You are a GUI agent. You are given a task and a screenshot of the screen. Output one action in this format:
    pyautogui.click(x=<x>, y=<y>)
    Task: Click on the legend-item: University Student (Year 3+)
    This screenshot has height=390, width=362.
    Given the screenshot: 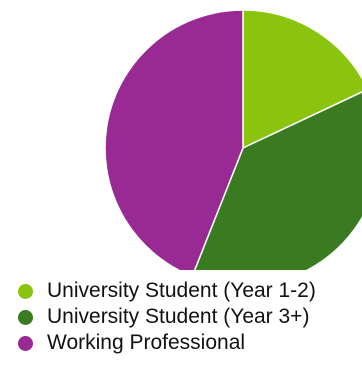 What is the action you would take?
    pyautogui.click(x=167, y=317)
    